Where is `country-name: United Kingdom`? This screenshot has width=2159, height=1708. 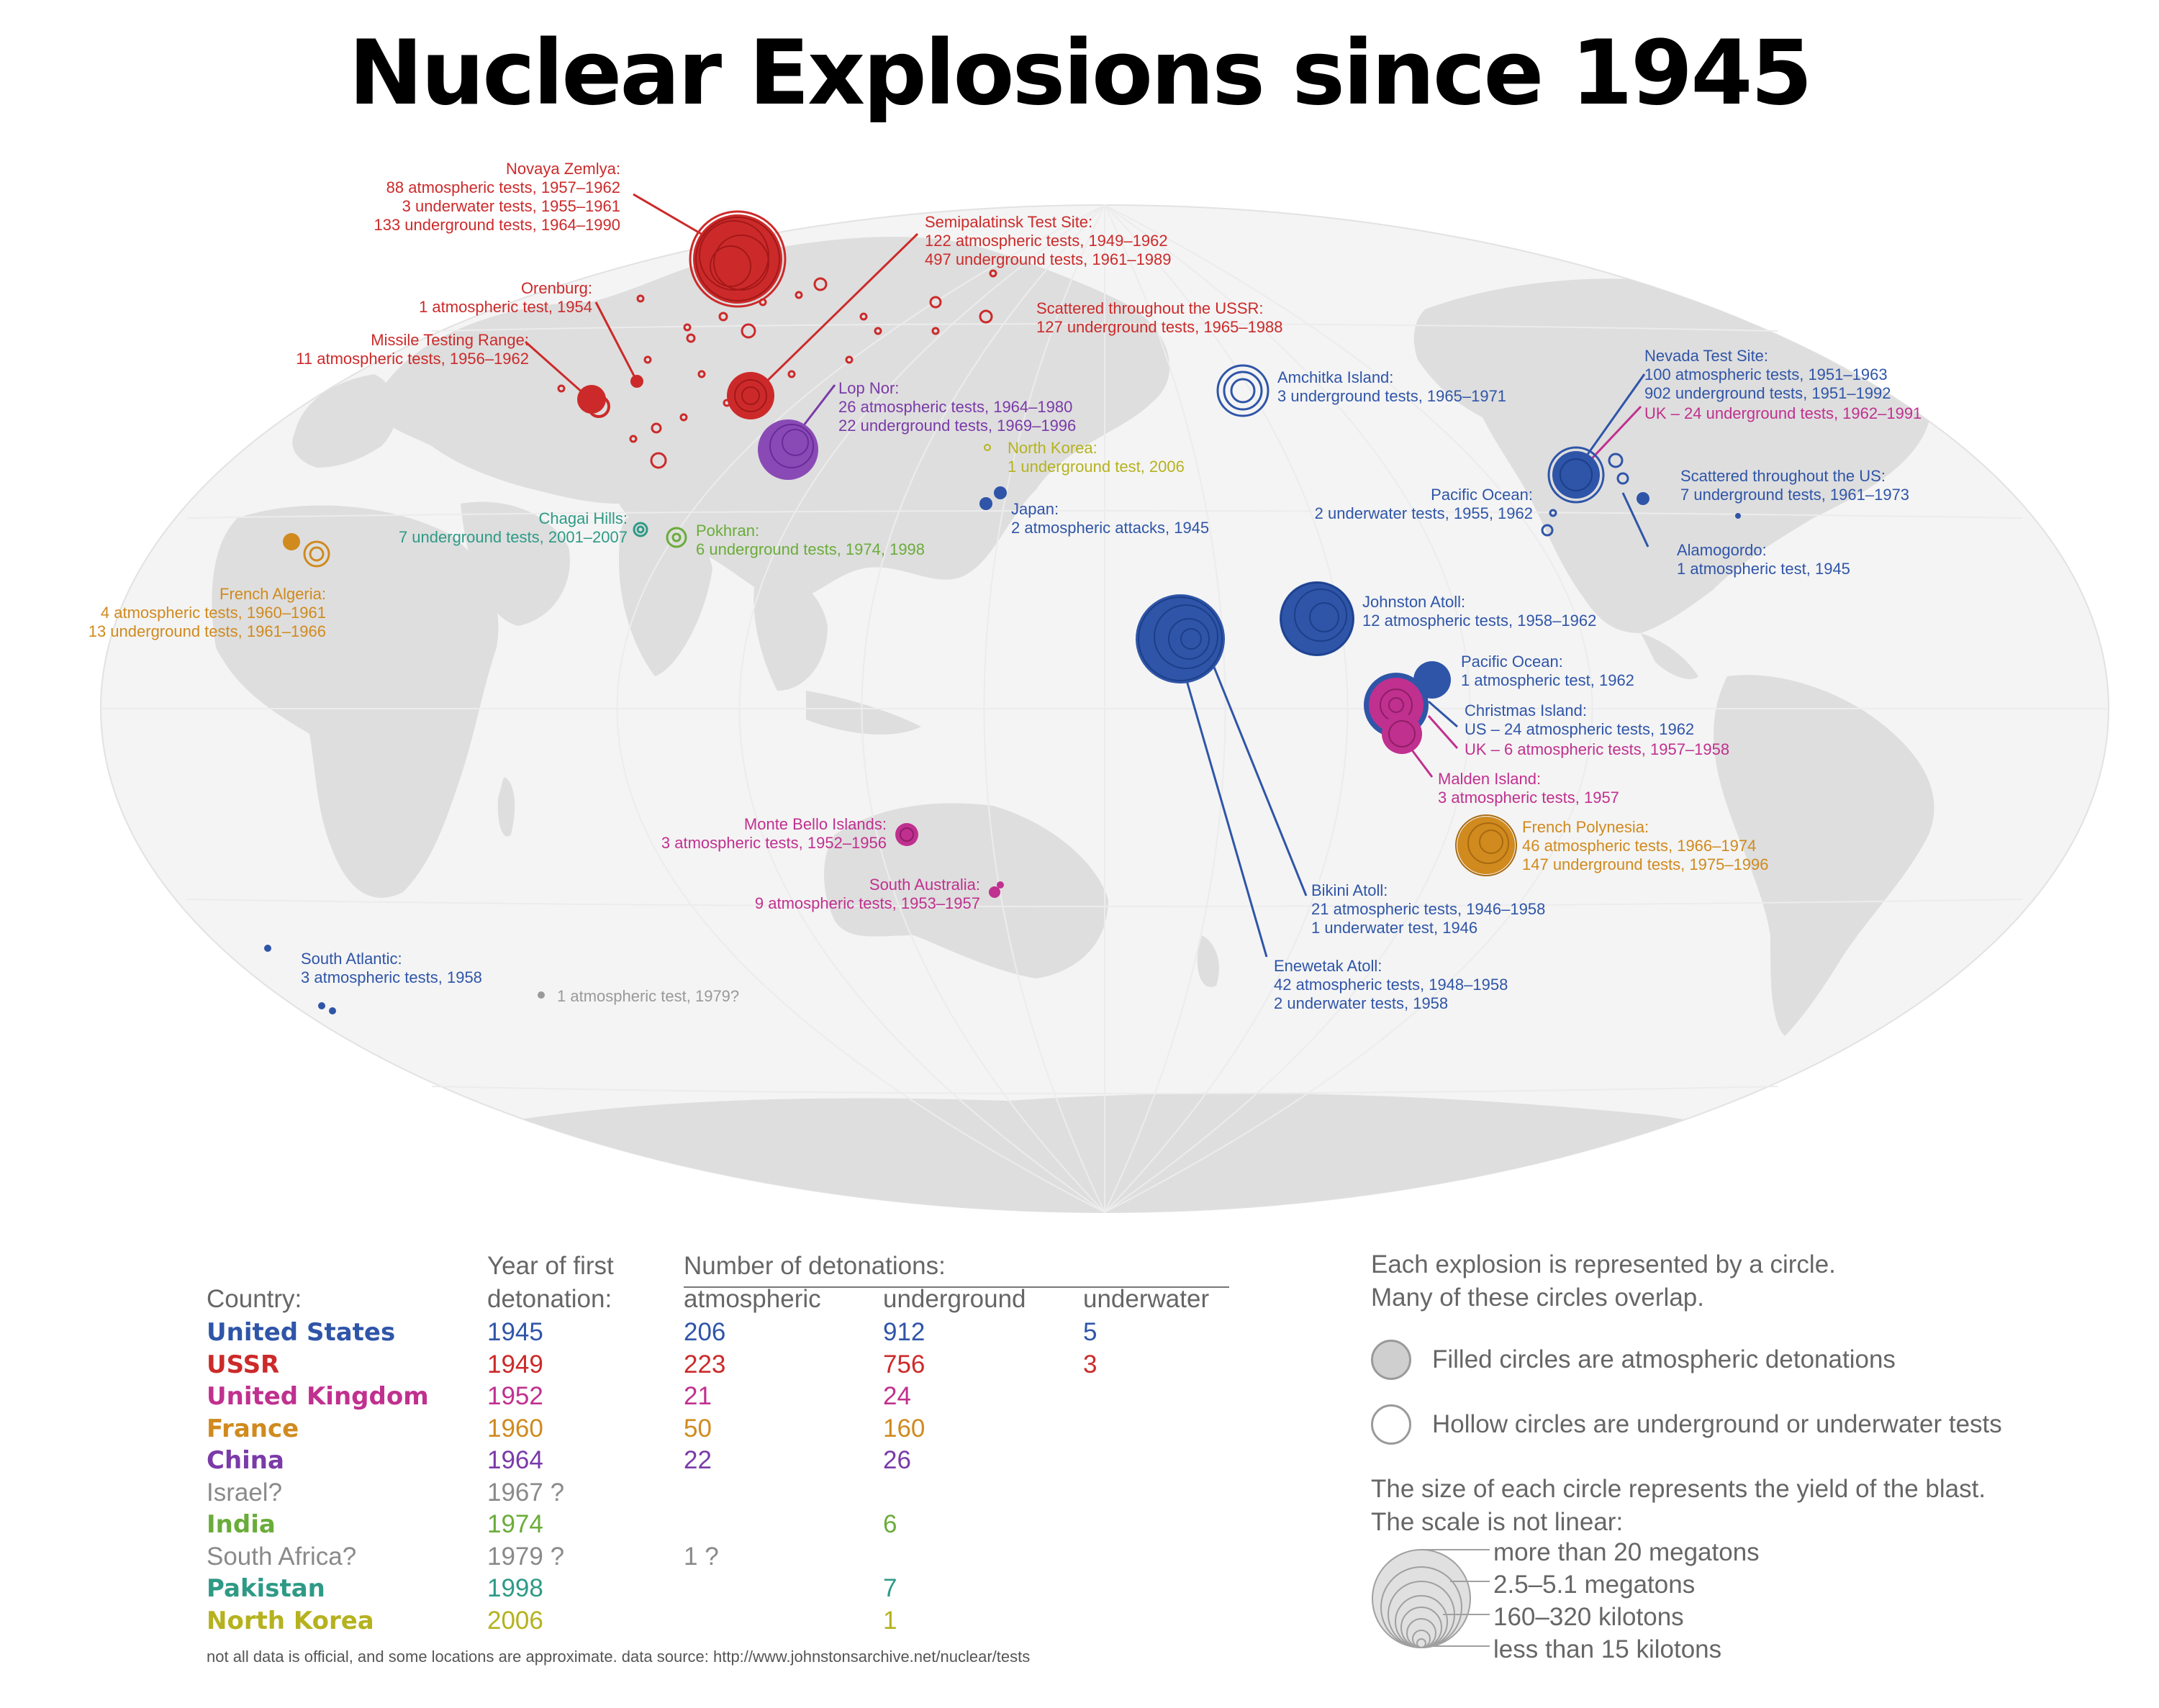 country-name: United Kingdom is located at coordinates (318, 1397).